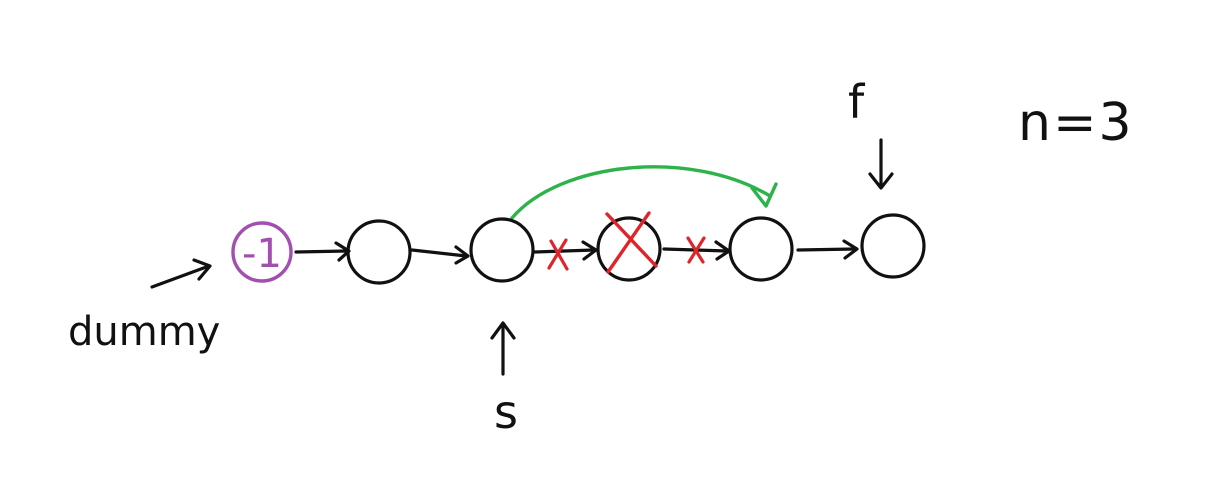 Image resolution: width=1230 pixels, height=497 pixels. Describe the element at coordinates (631, 242) in the screenshot. I see `removed-cross-icon` at that location.